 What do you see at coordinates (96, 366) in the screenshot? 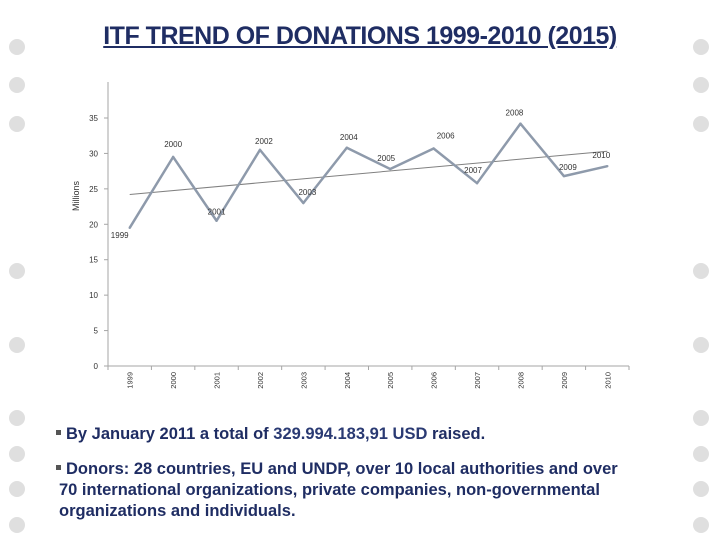
I see `y-tick-label: 0` at bounding box center [96, 366].